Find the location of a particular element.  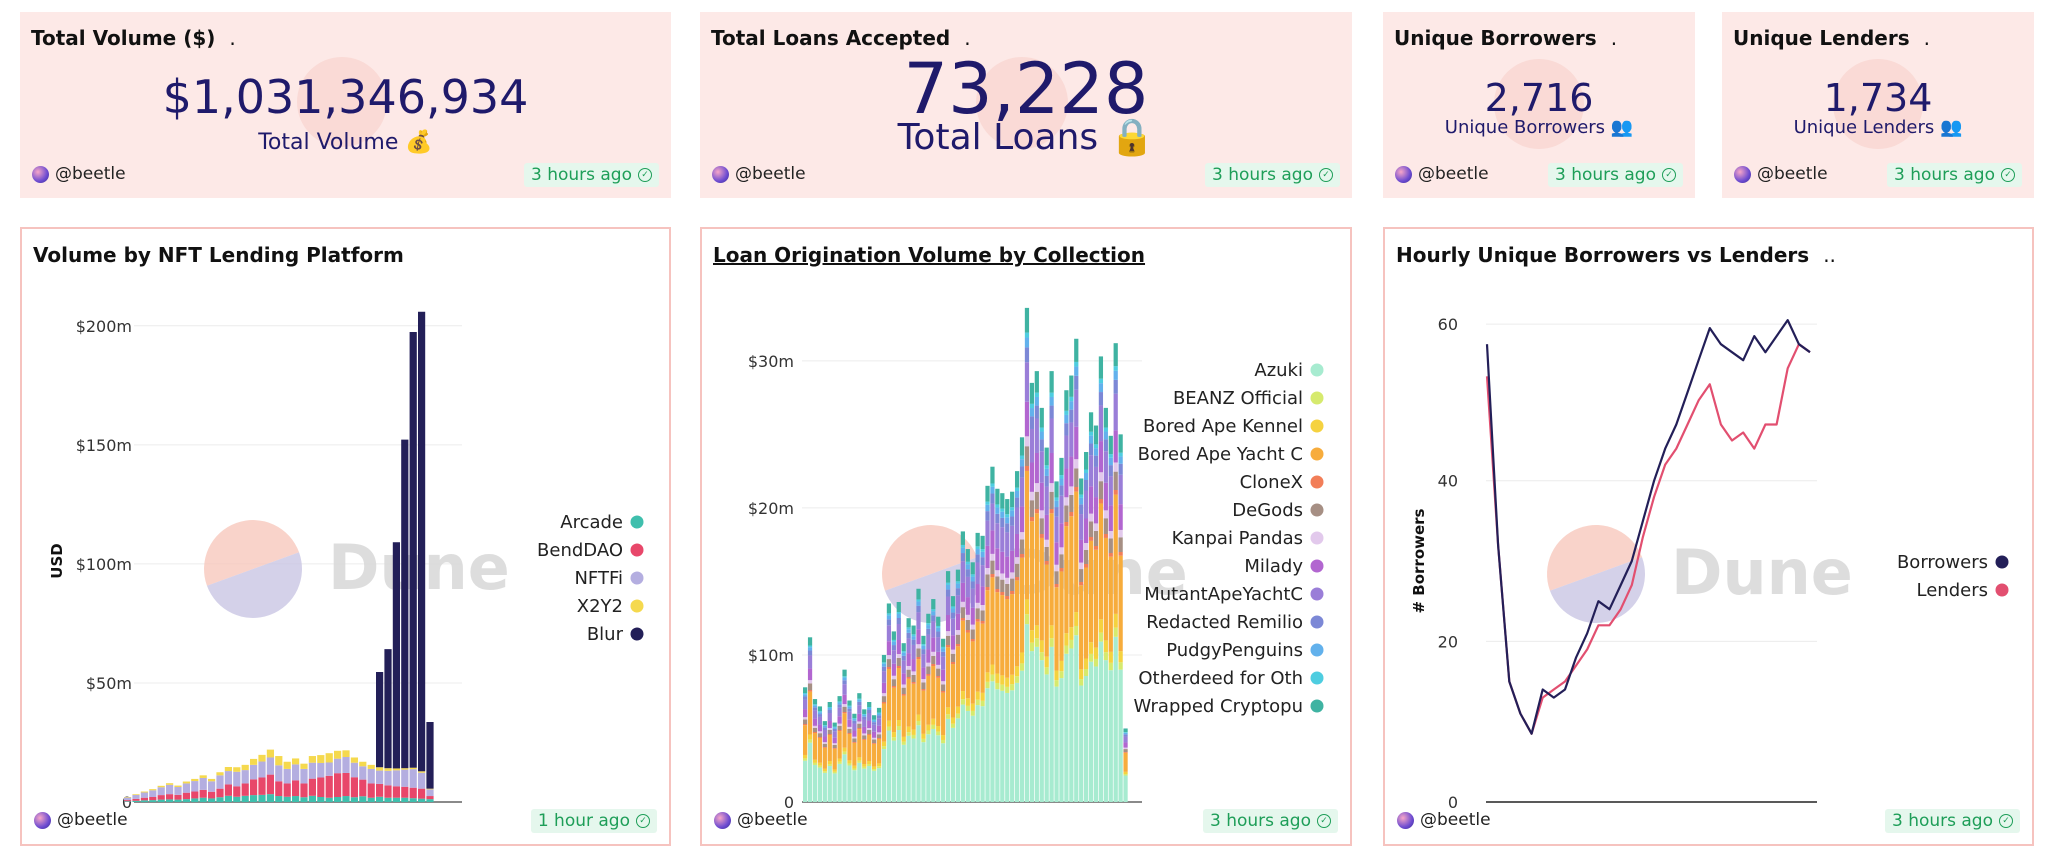

card-title: Unique Borrowers. is located at coordinates (1506, 38).